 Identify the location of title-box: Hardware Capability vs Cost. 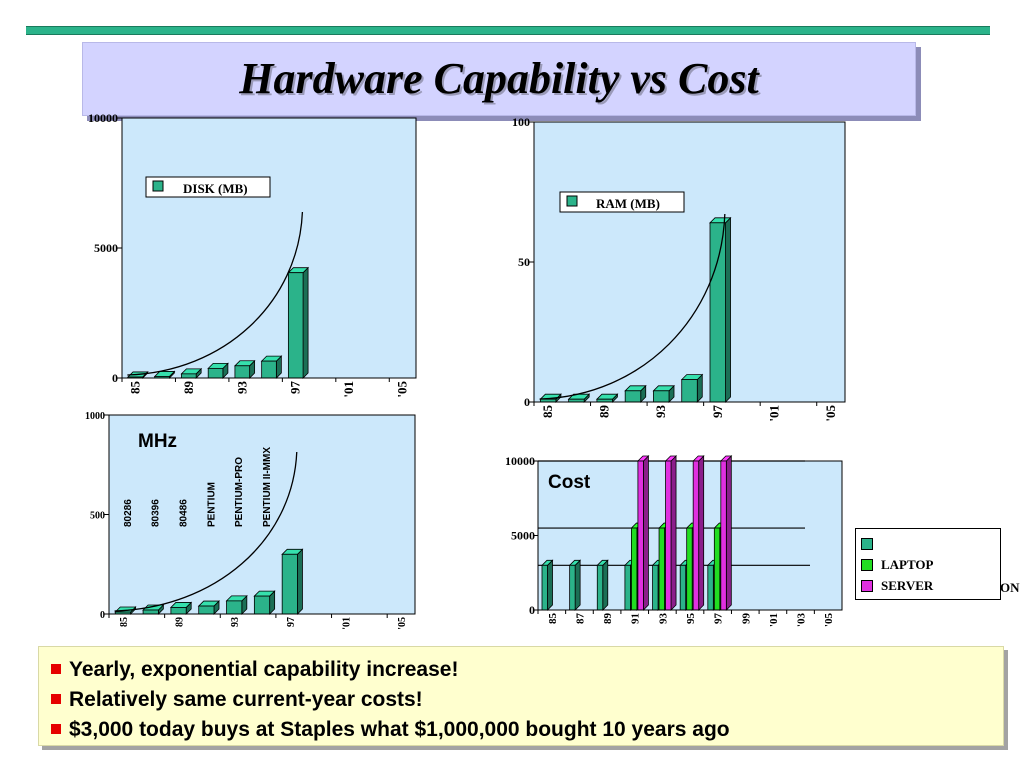
(499, 79).